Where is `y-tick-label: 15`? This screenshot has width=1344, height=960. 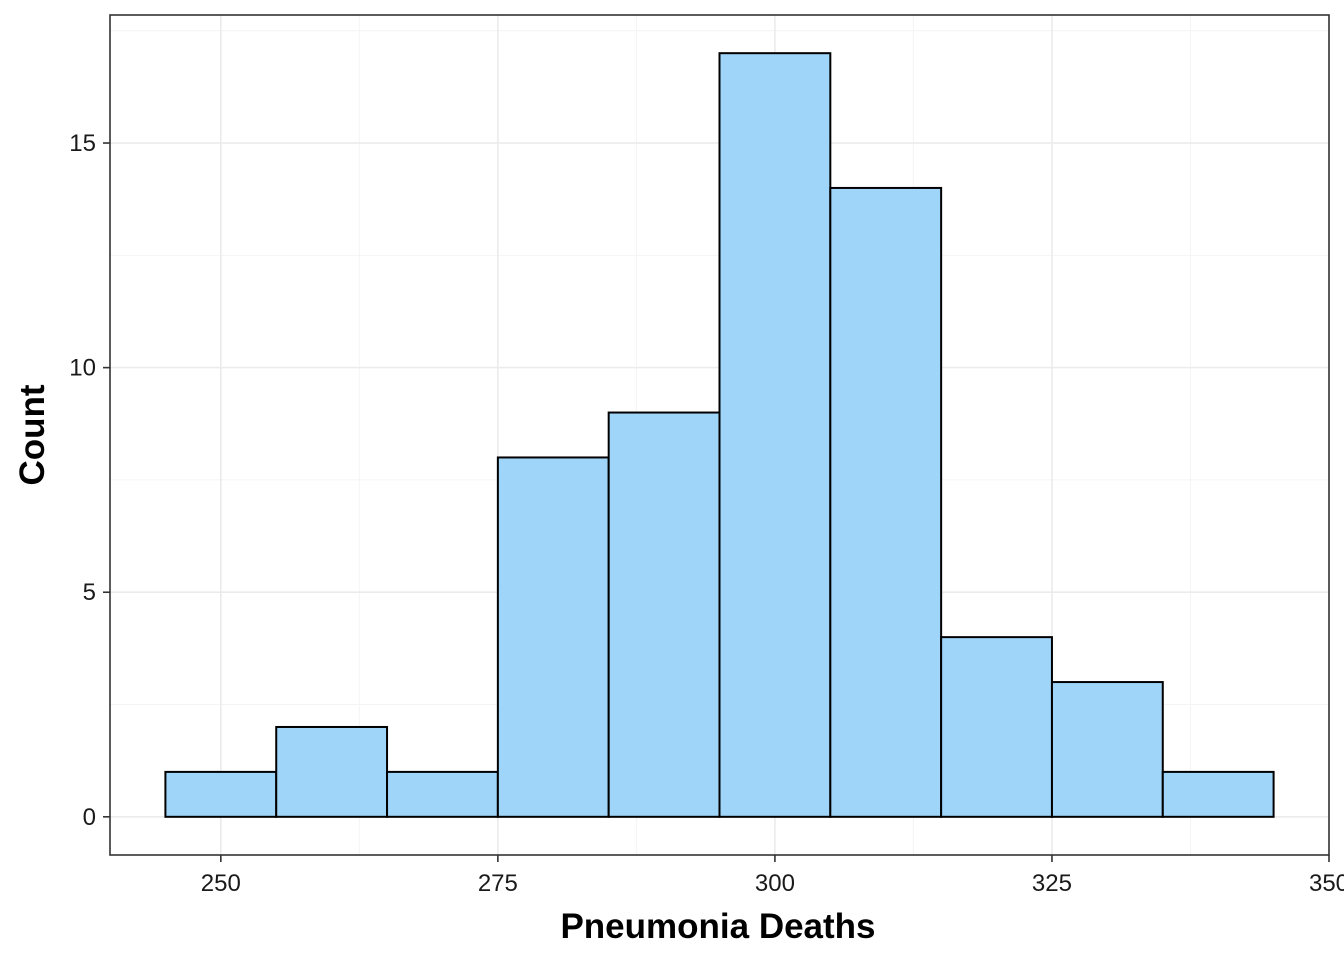 y-tick-label: 15 is located at coordinates (82, 143).